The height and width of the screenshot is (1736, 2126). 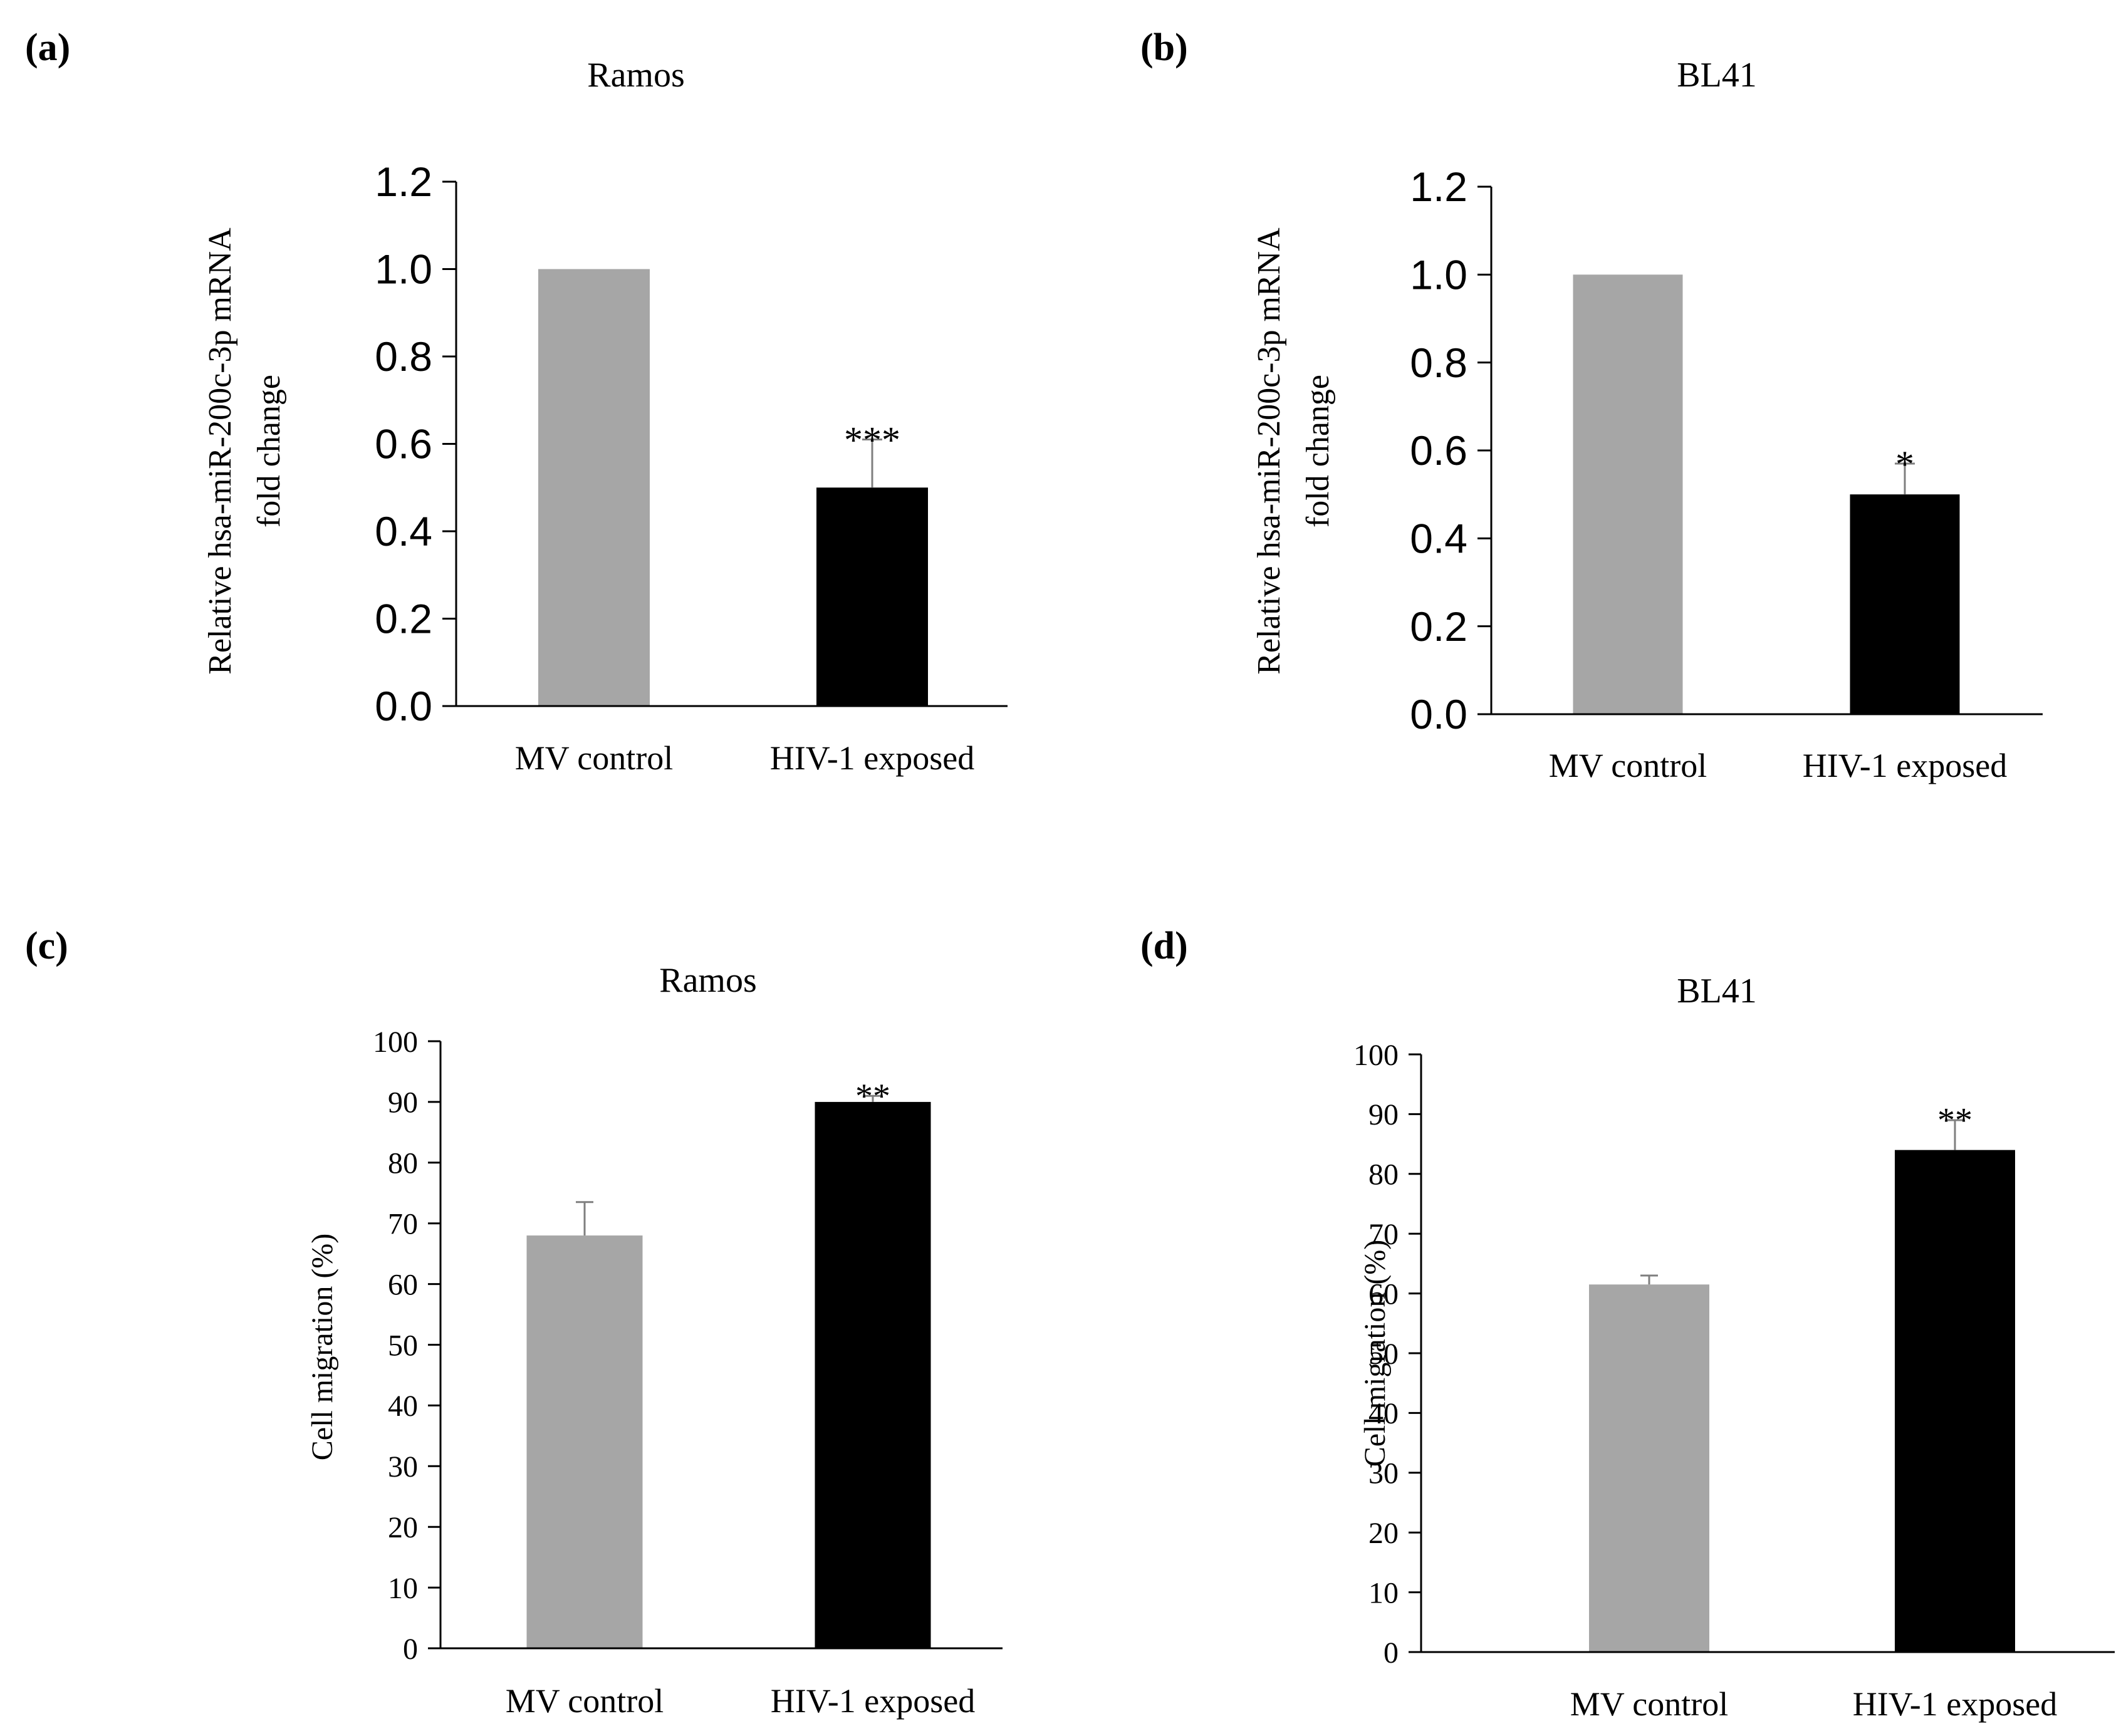 I want to click on significance-marker: *, so click(x=1905, y=464).